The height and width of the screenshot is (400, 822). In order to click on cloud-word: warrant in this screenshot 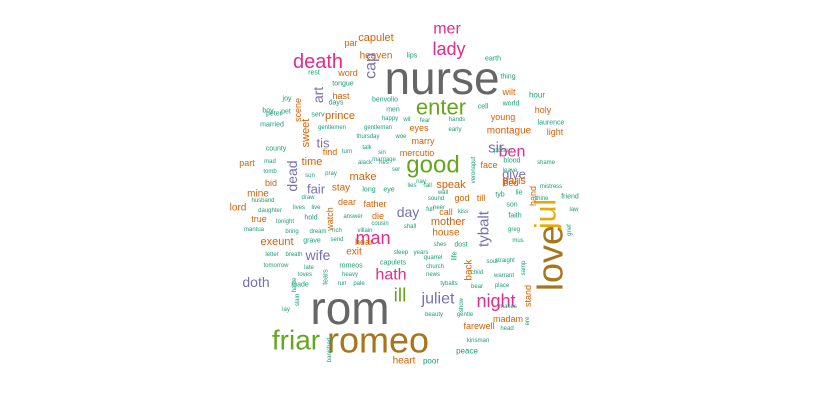, I will do `click(503, 276)`.